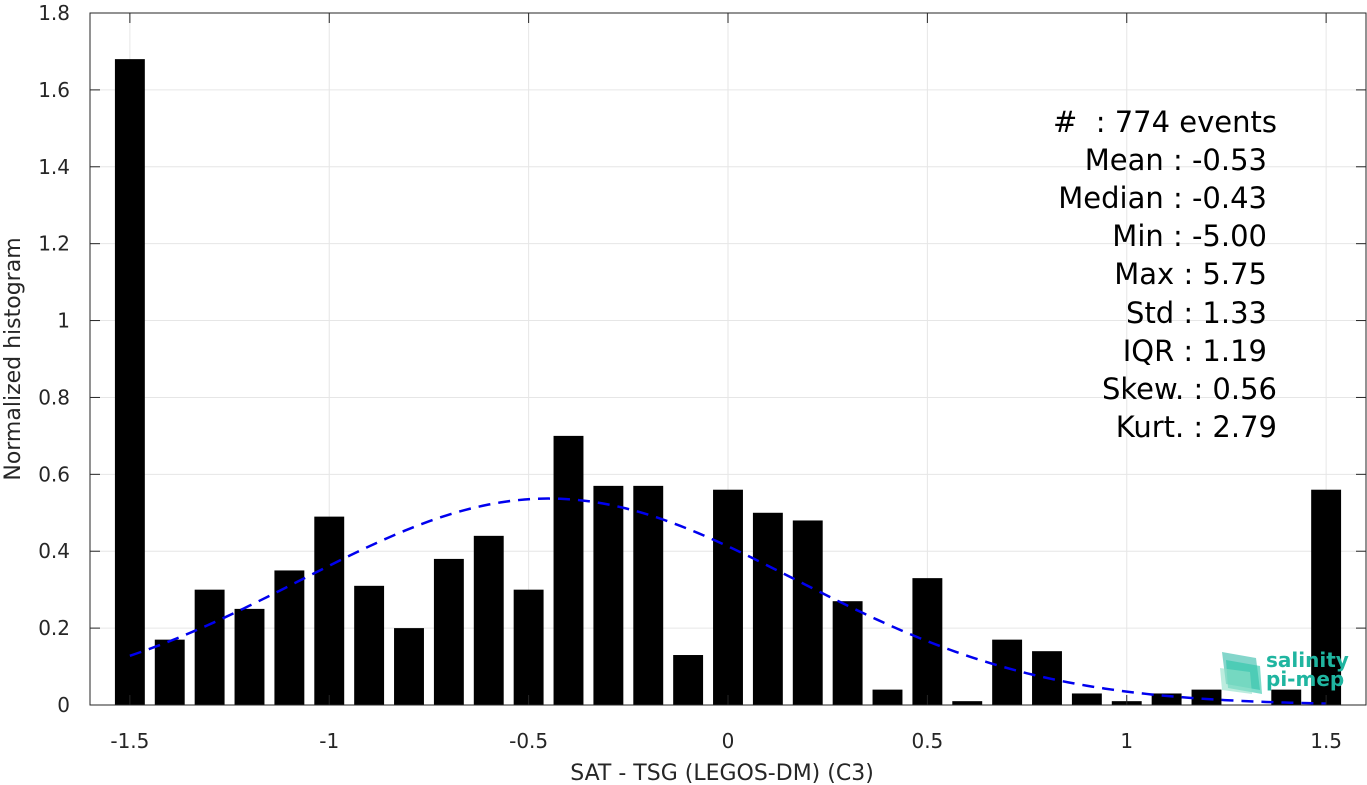 The height and width of the screenshot is (785, 1367). I want to click on x-tick-label: -1.5, so click(129, 741).